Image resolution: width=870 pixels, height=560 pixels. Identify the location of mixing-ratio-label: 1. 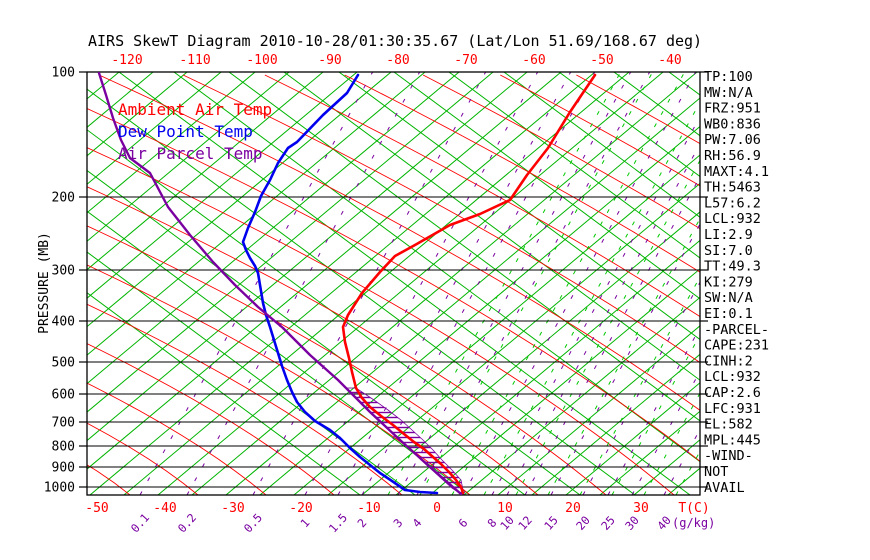
(304, 523).